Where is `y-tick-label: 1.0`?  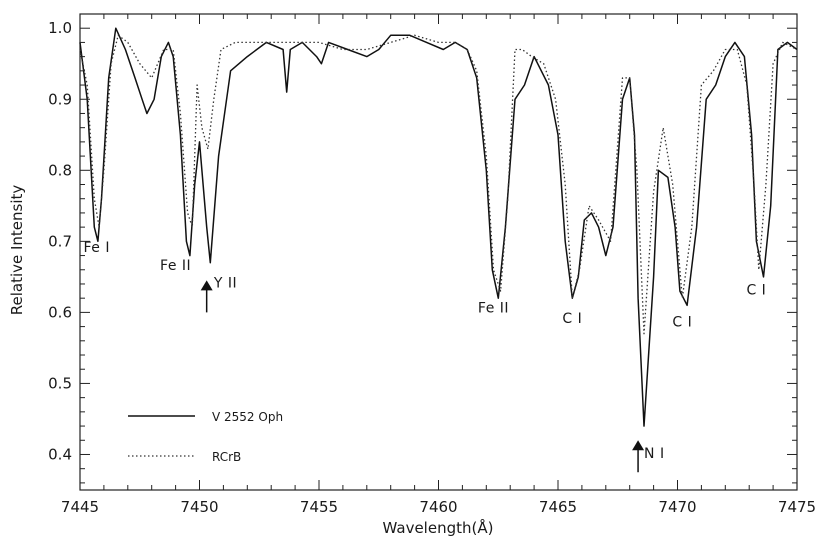 y-tick-label: 1.0 is located at coordinates (60, 28).